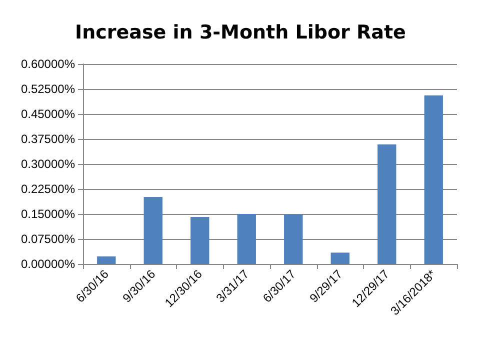  I want to click on y-tick-label: 0.07500%, so click(48, 239).